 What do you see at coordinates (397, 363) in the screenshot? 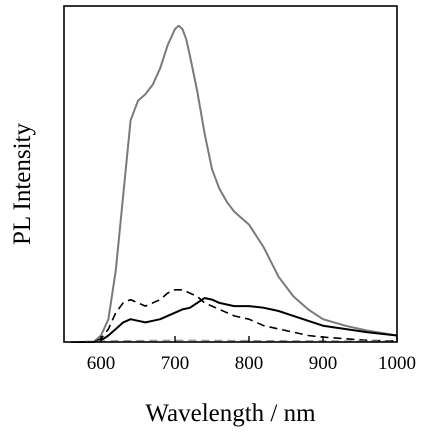
I see `x-tick-label: 1000` at bounding box center [397, 363].